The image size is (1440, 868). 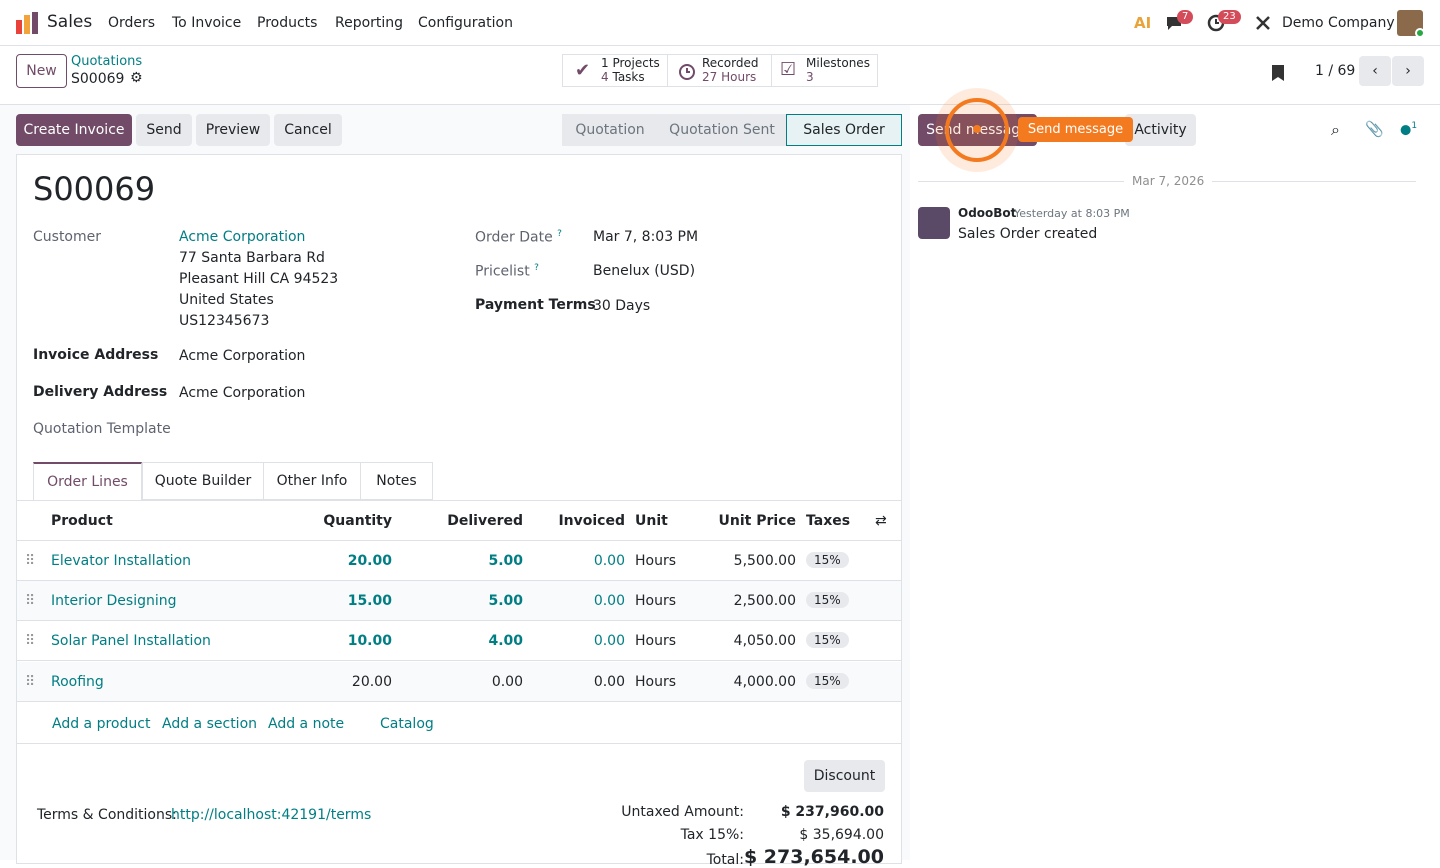 What do you see at coordinates (730, 63) in the screenshot?
I see `text: Recorded` at bounding box center [730, 63].